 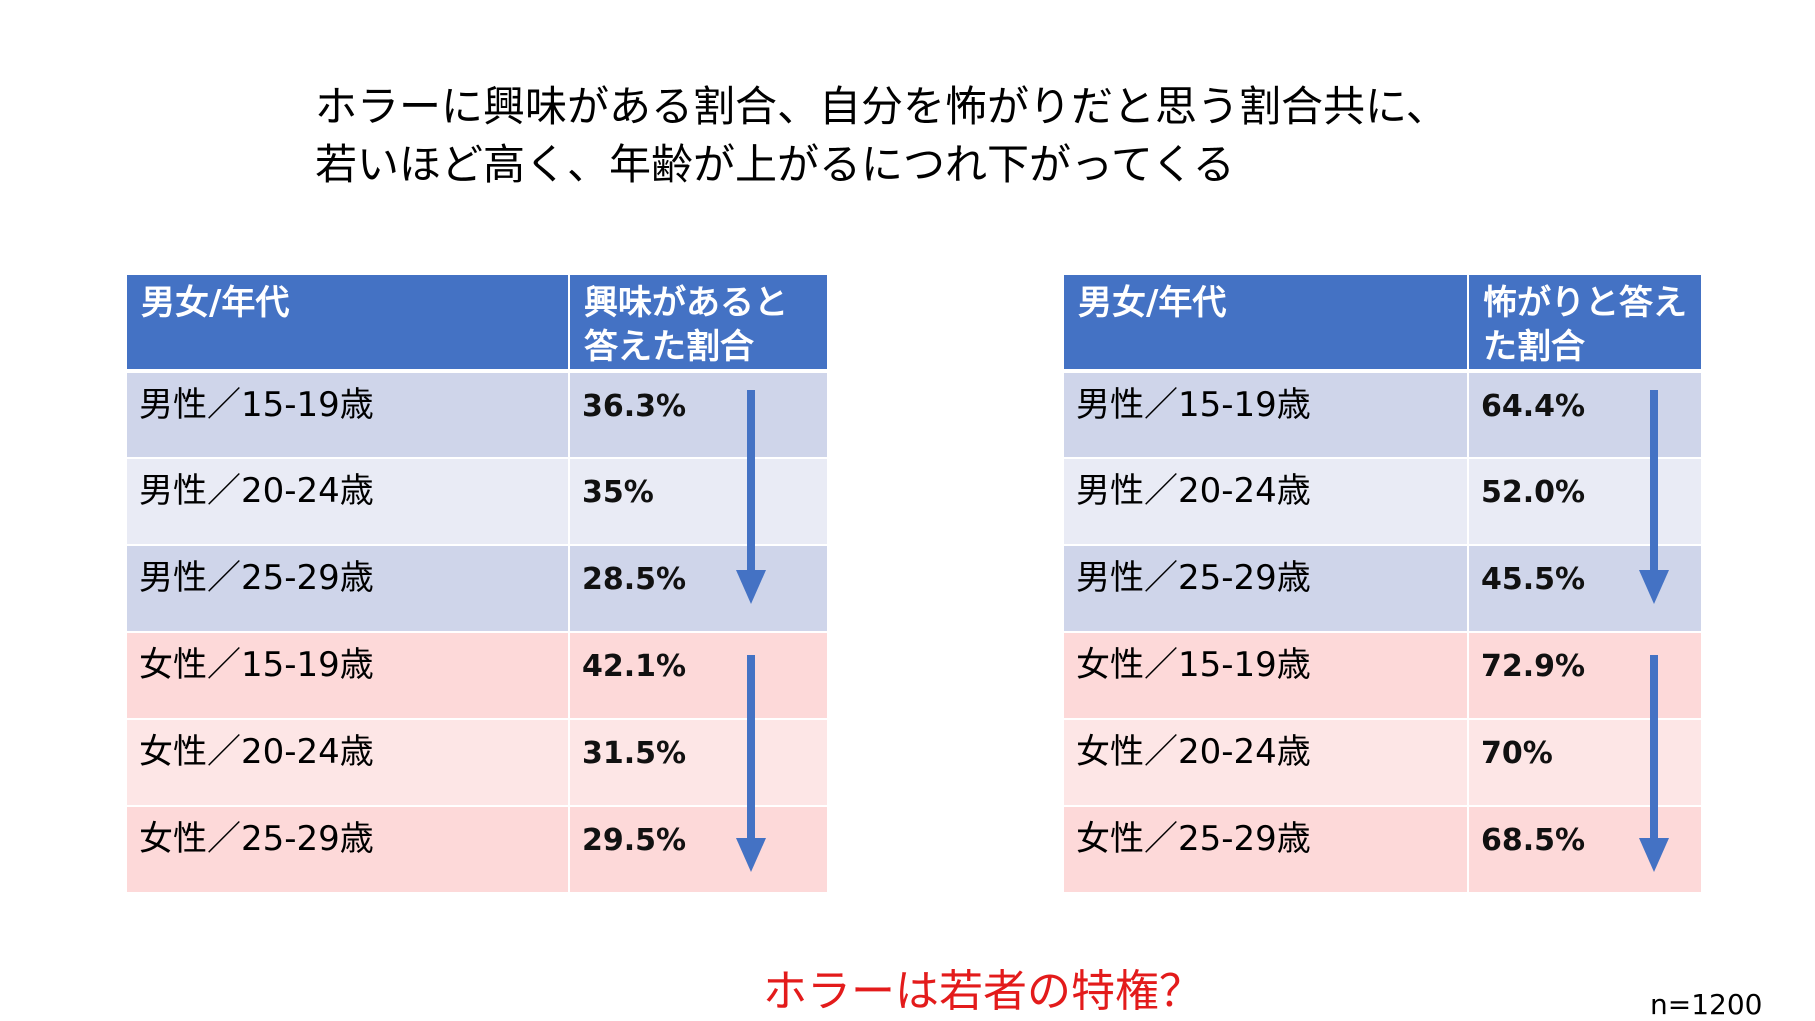 I want to click on row-value: 35%, so click(x=698, y=502).